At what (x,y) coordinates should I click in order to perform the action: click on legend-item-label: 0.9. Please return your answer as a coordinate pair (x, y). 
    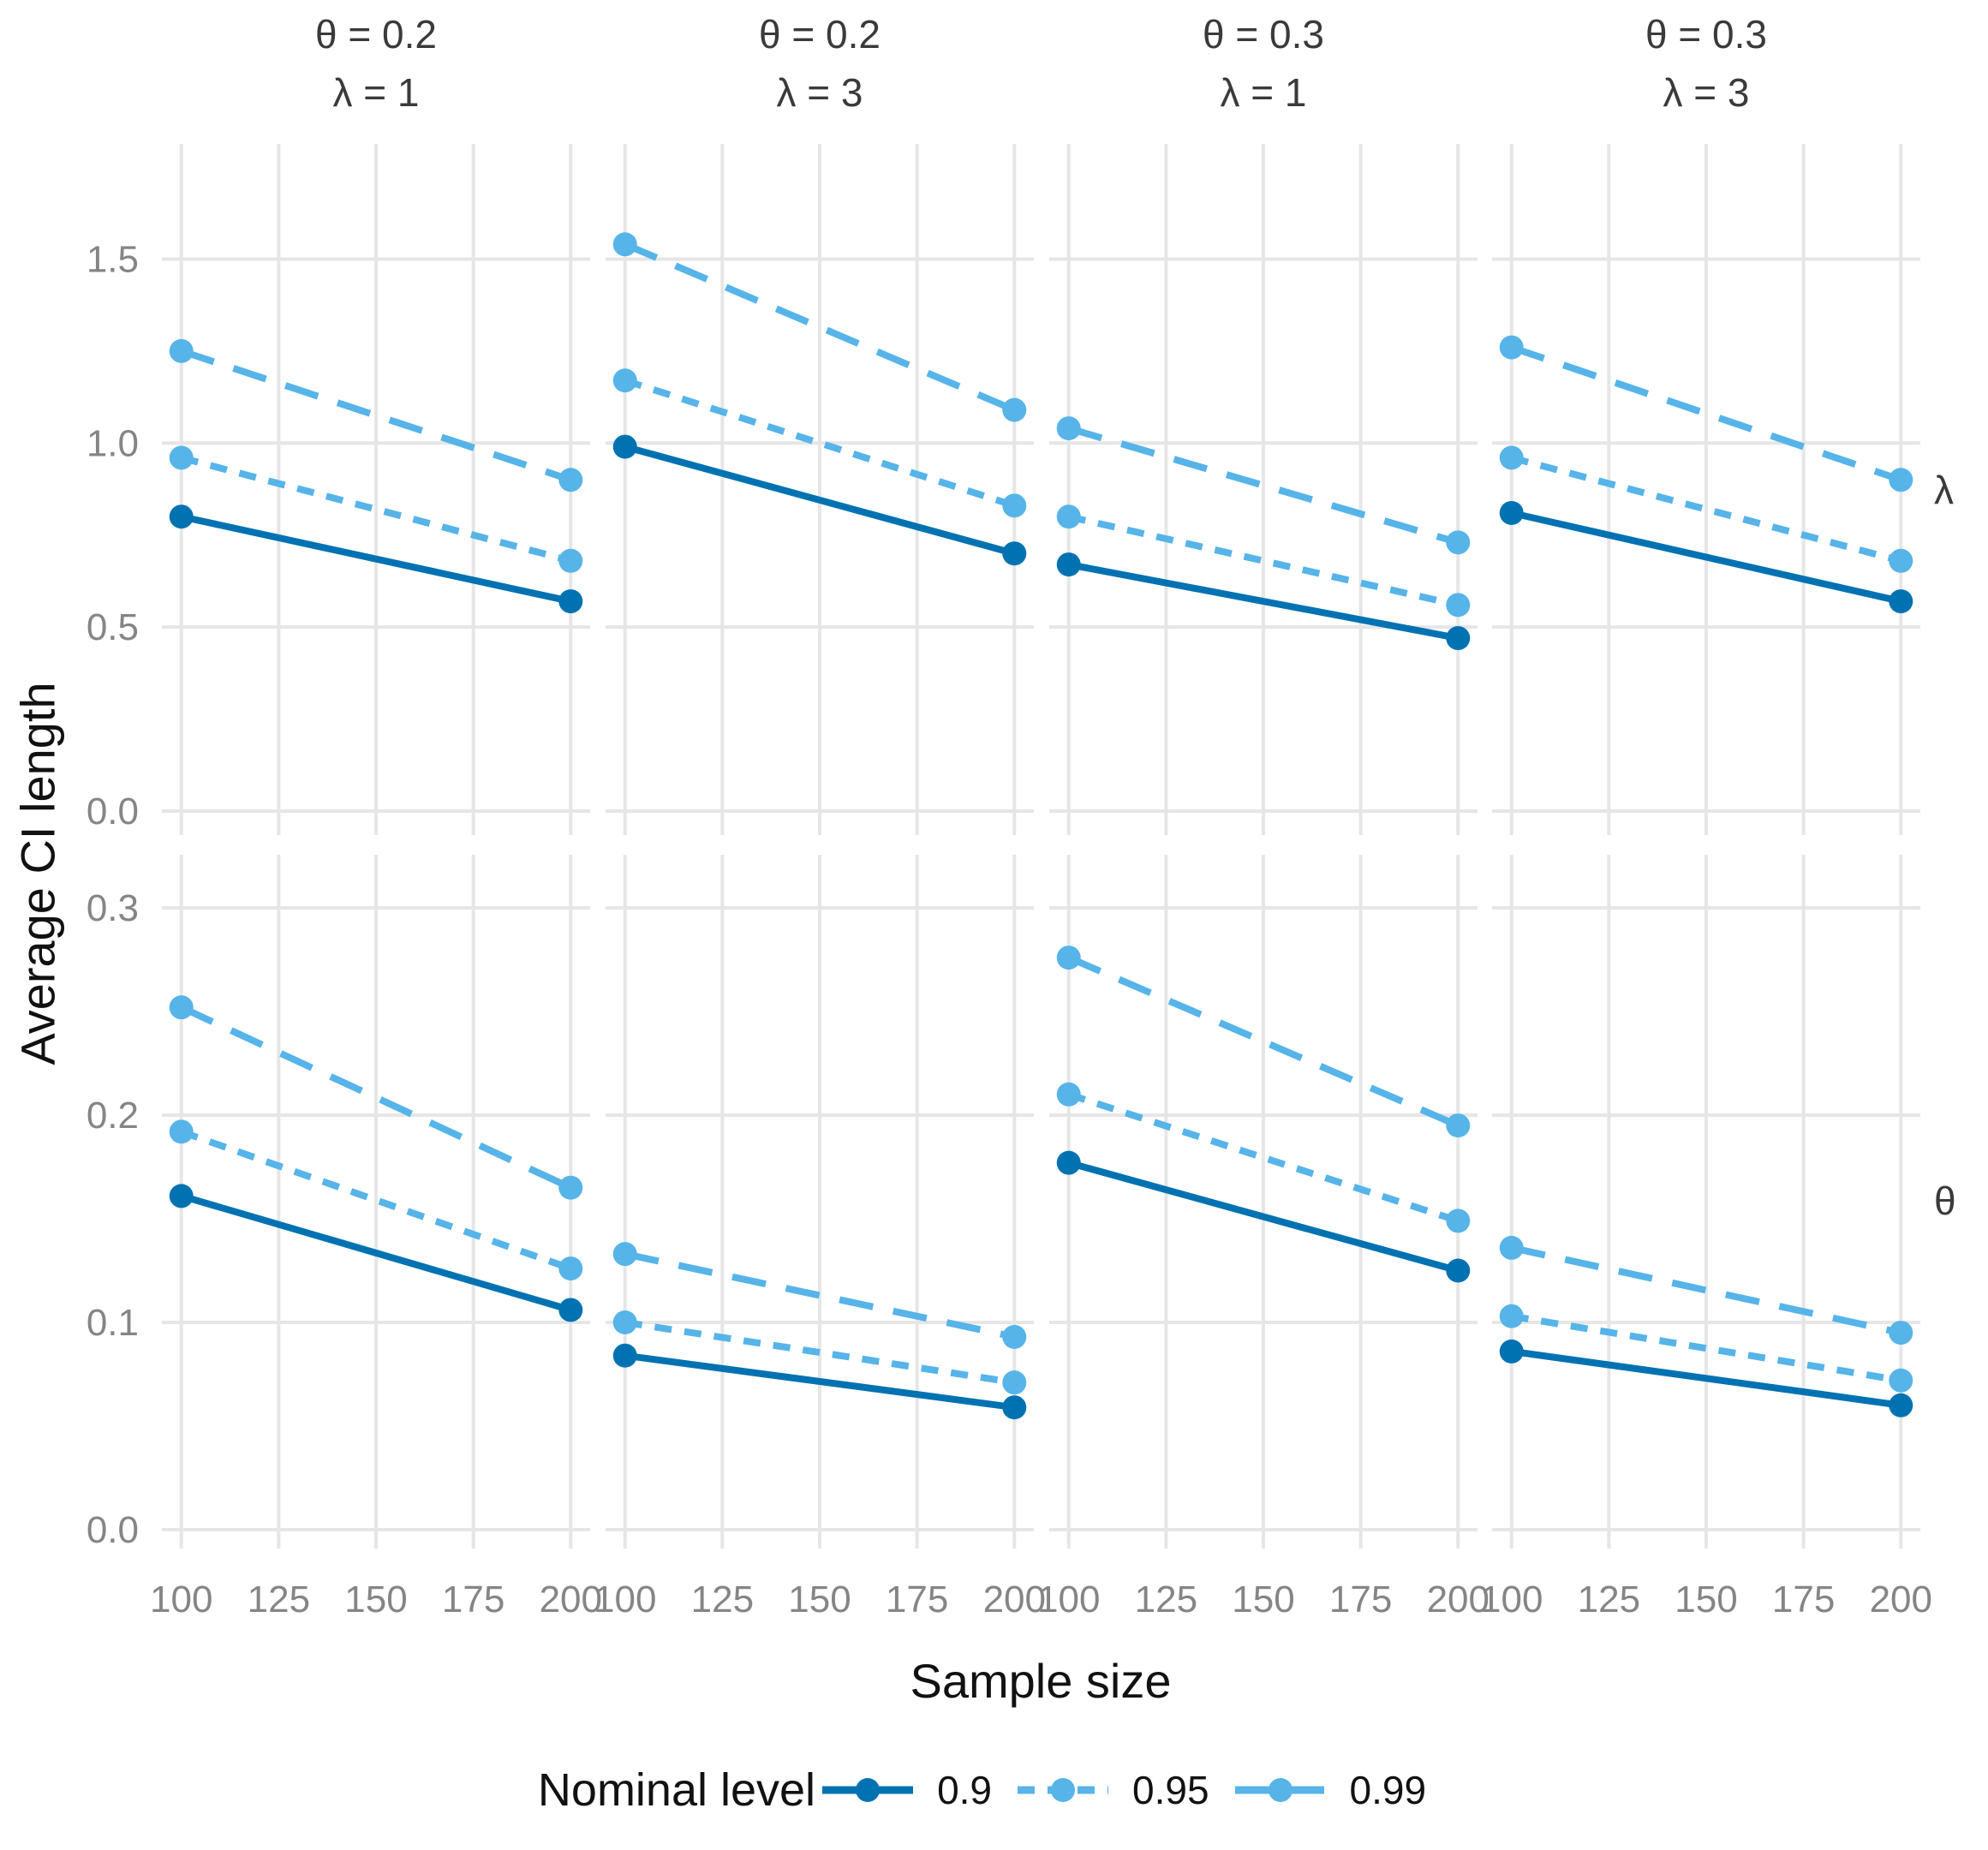
    Looking at the image, I should click on (965, 1790).